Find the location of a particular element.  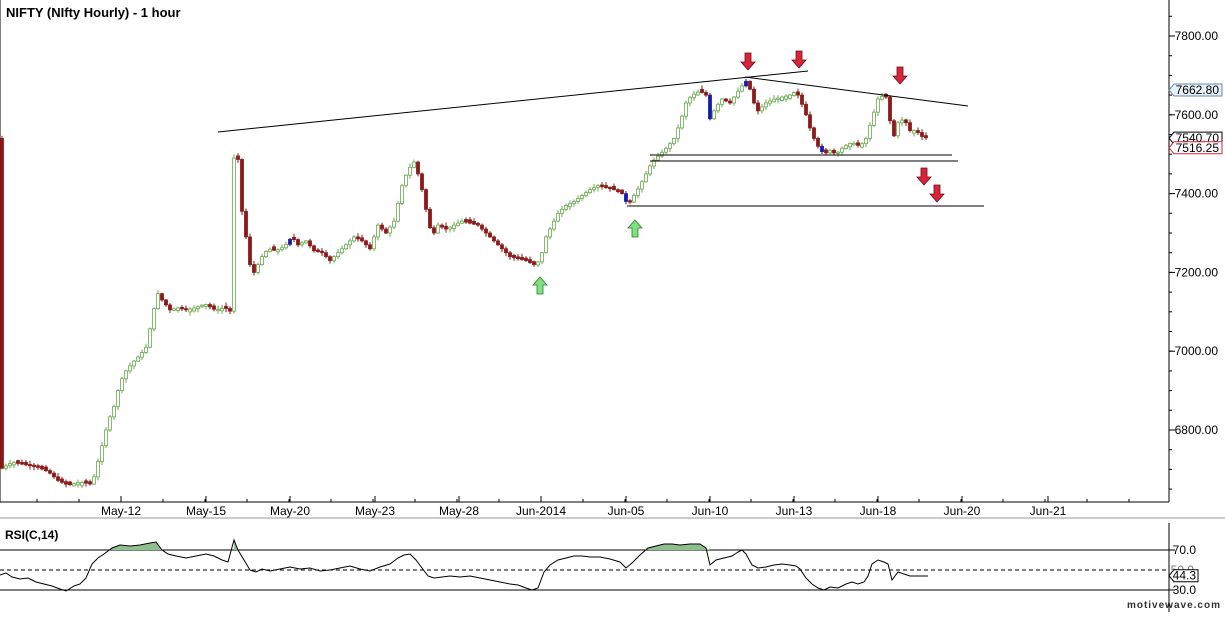

rsi-tick-label: 30.0 is located at coordinates (1185, 590).